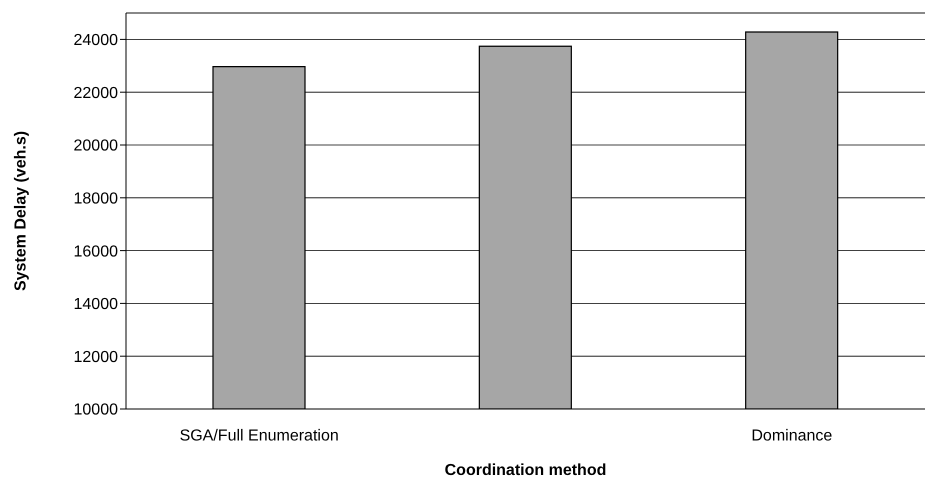 The image size is (925, 489). What do you see at coordinates (21, 211) in the screenshot?
I see `y-axis-title: System Delay (veh.s)` at bounding box center [21, 211].